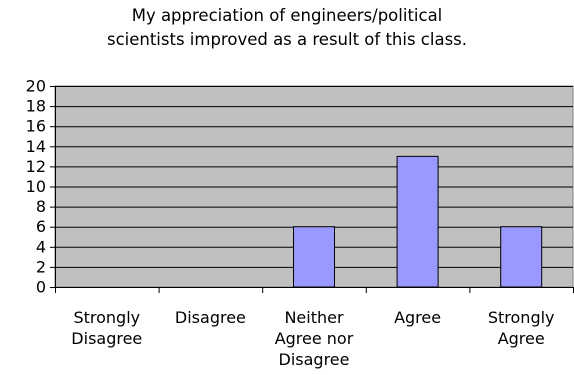 Image resolution: width=574 pixels, height=375 pixels. I want to click on bar-agree, so click(417, 221).